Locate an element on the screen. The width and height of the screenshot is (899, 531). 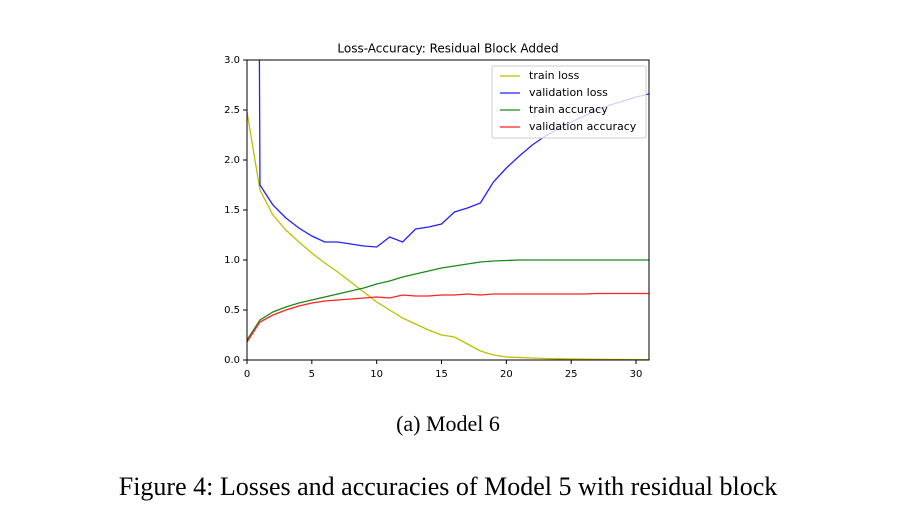
y-tick-label: 1.0 is located at coordinates (232, 260).